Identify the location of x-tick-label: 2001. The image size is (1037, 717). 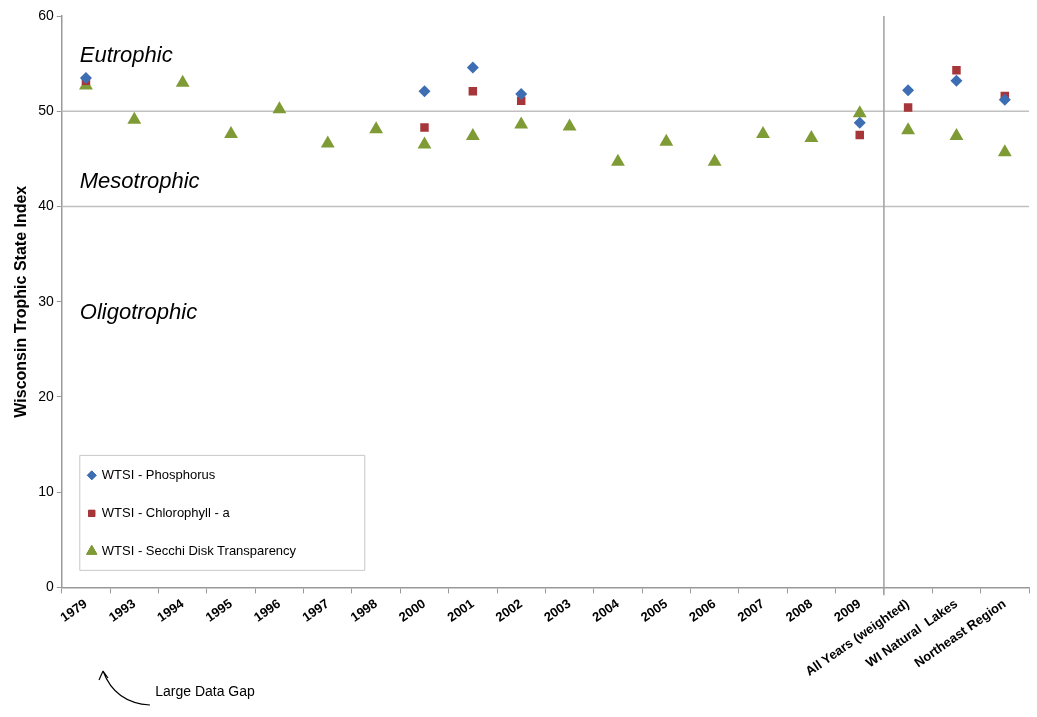
(460, 610).